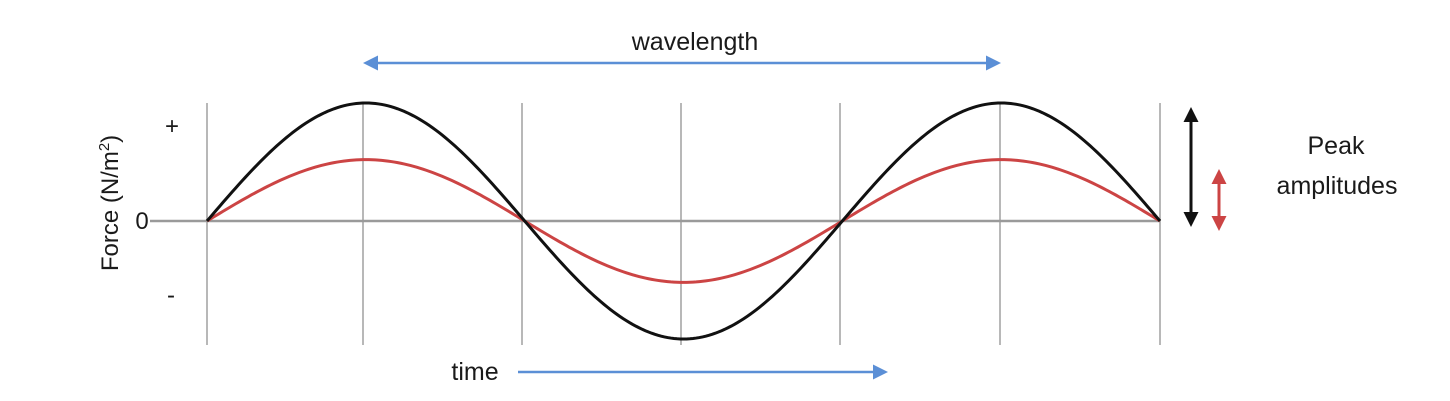  Describe the element at coordinates (141, 221) in the screenshot. I see `tick-zero: 0` at that location.